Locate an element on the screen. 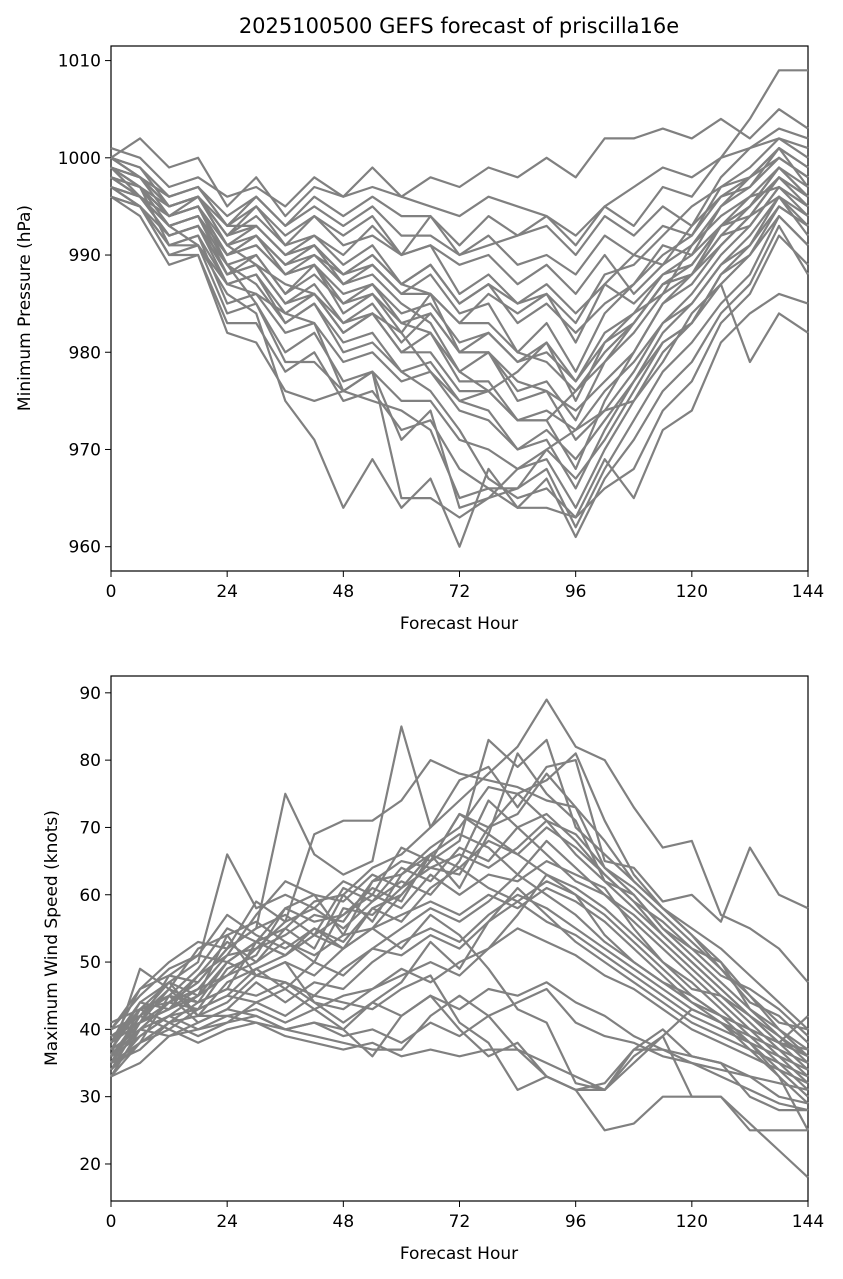  pressure-y-tick-label: 980 is located at coordinates (85, 353).